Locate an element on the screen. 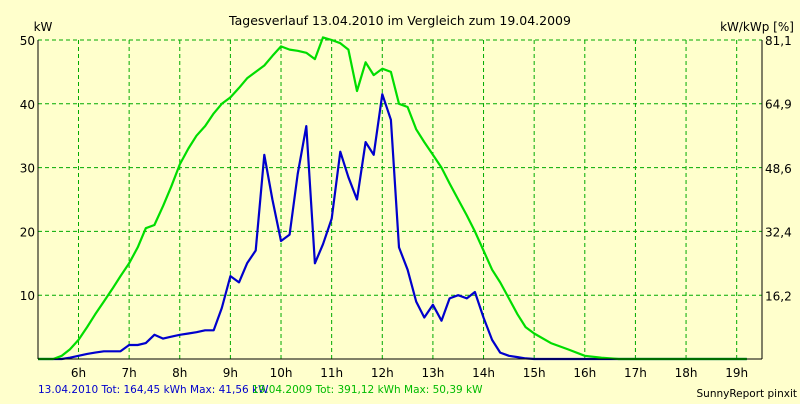 The width and height of the screenshot is (800, 404). x-tick-label: 13h is located at coordinates (432, 373).